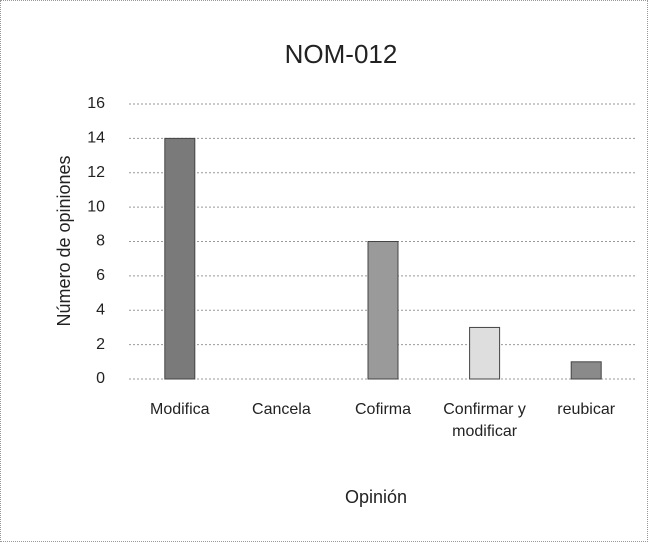  What do you see at coordinates (96, 103) in the screenshot?
I see `y-tick-label: 16` at bounding box center [96, 103].